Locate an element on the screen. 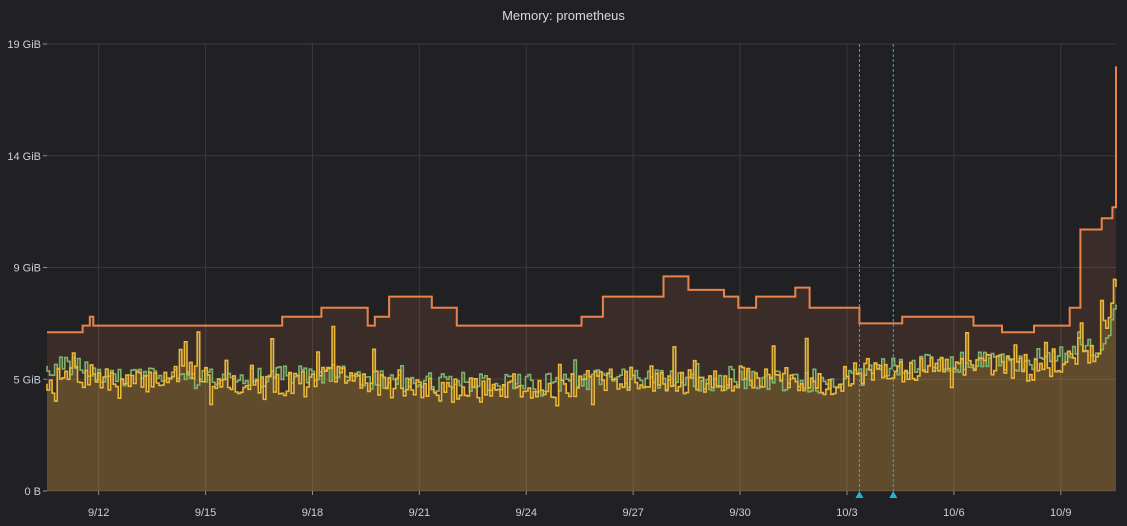  y-axis: 0 B 5 GiB 9 GiB 14 GiB 19 GiB is located at coordinates (27, 268).